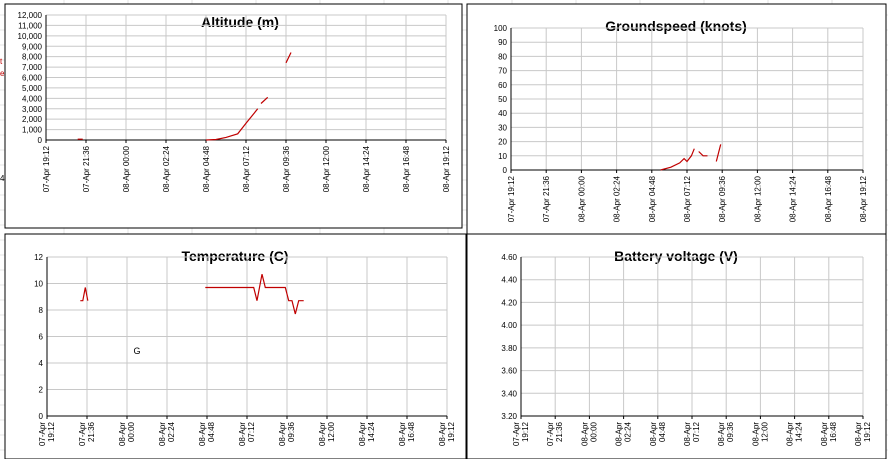 The height and width of the screenshot is (459, 888). Describe the element at coordinates (692, 433) in the screenshot. I see `x-tick-label: 08-Apr07:12` at that location.